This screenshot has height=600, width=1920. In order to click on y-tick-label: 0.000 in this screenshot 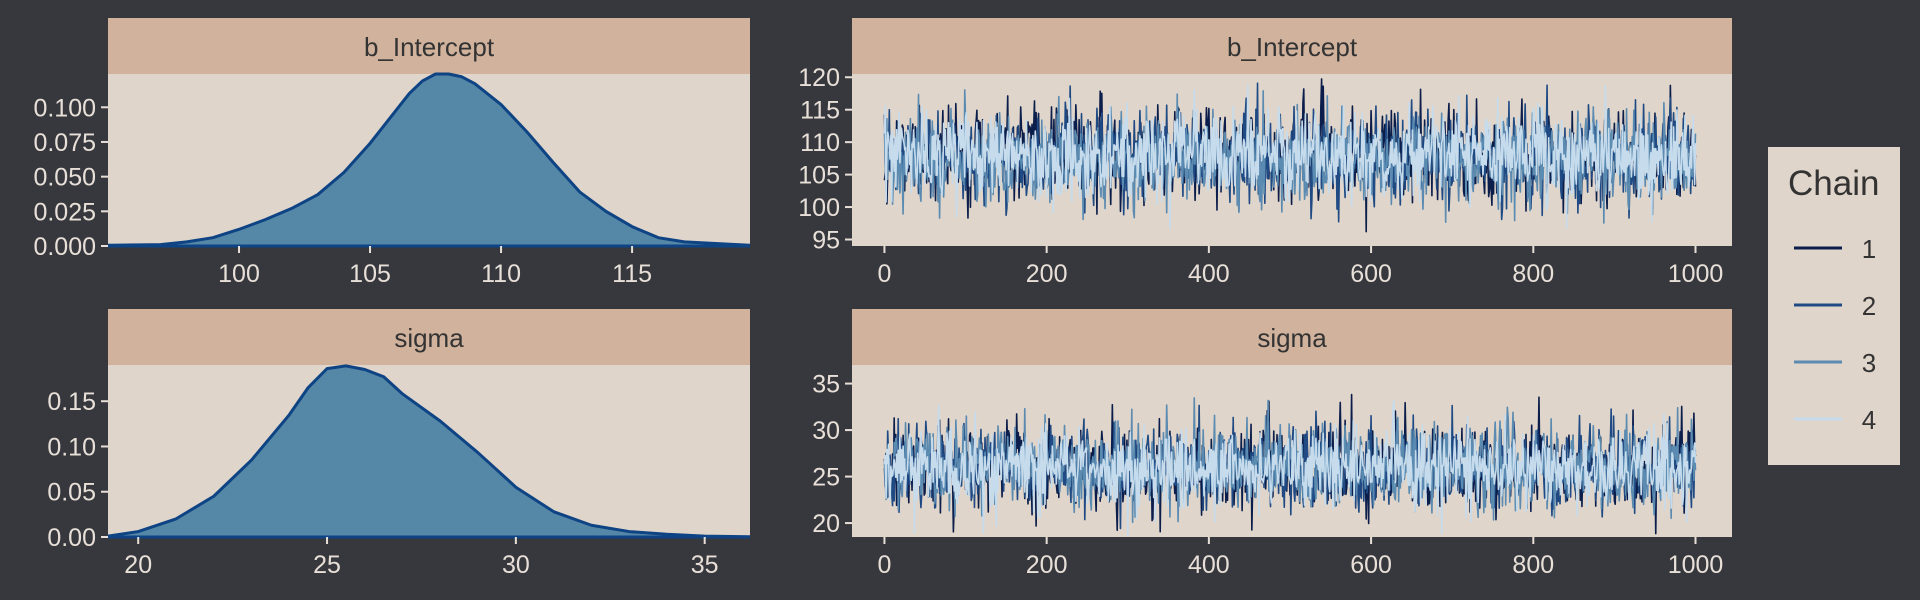, I will do `click(64, 247)`.